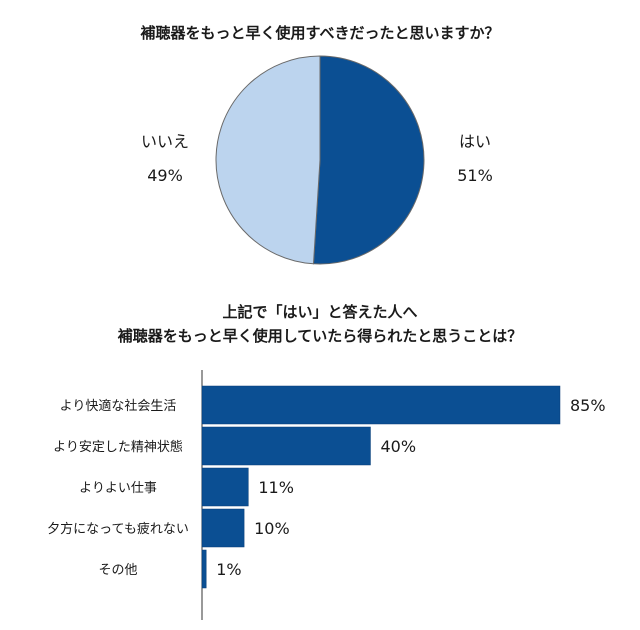  What do you see at coordinates (228, 569) in the screenshot?
I see `bar-value-label: 1%` at bounding box center [228, 569].